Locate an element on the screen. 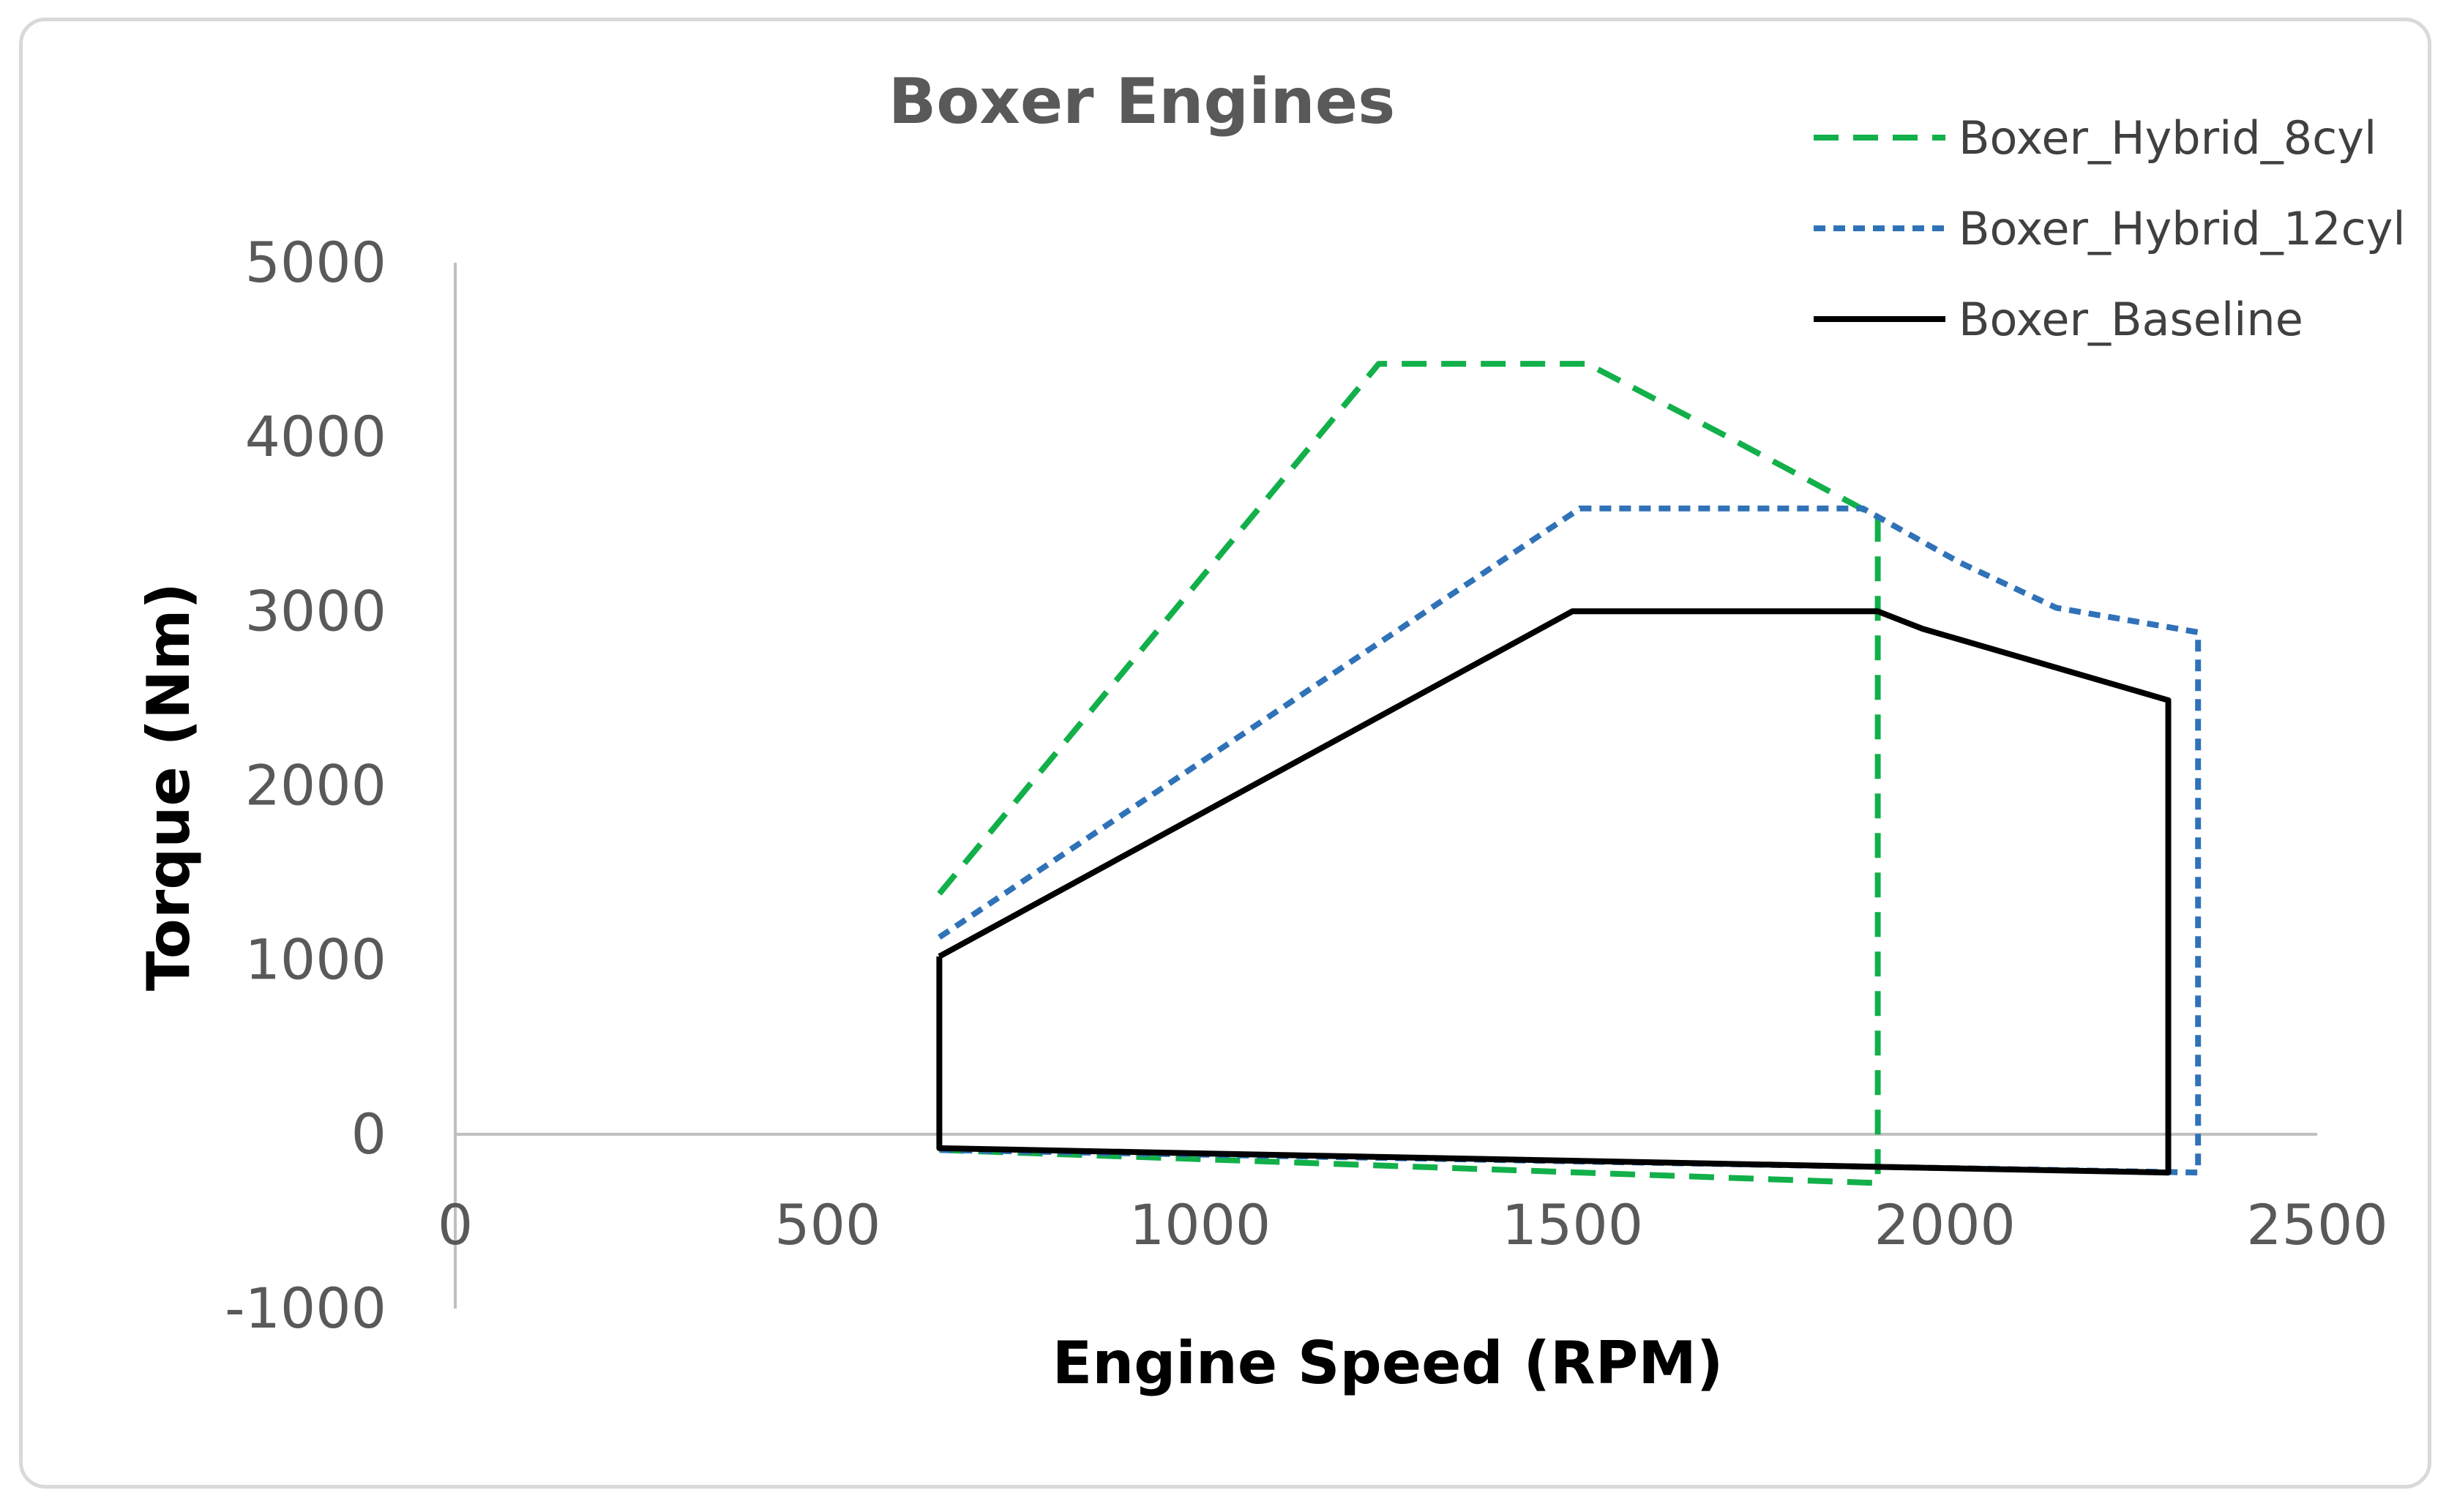  x-tick-label: 500 is located at coordinates (827, 1224).